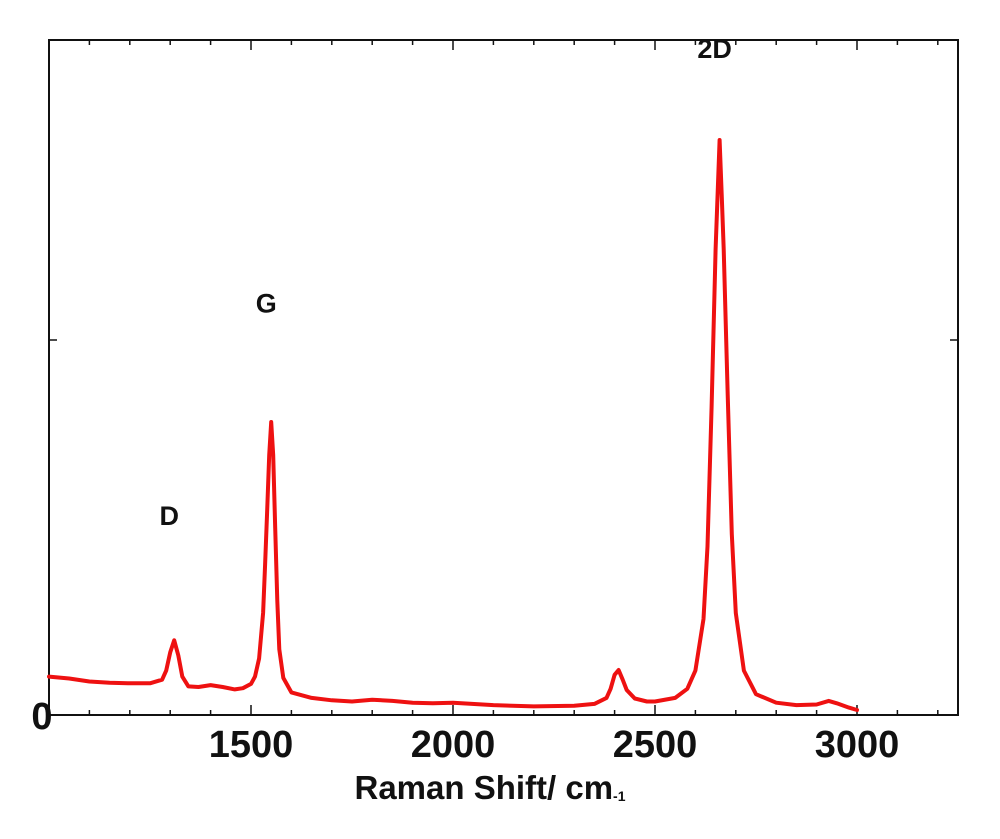 This screenshot has width=1000, height=839. Describe the element at coordinates (714, 49) in the screenshot. I see `peak-label-2d: 2D` at that location.